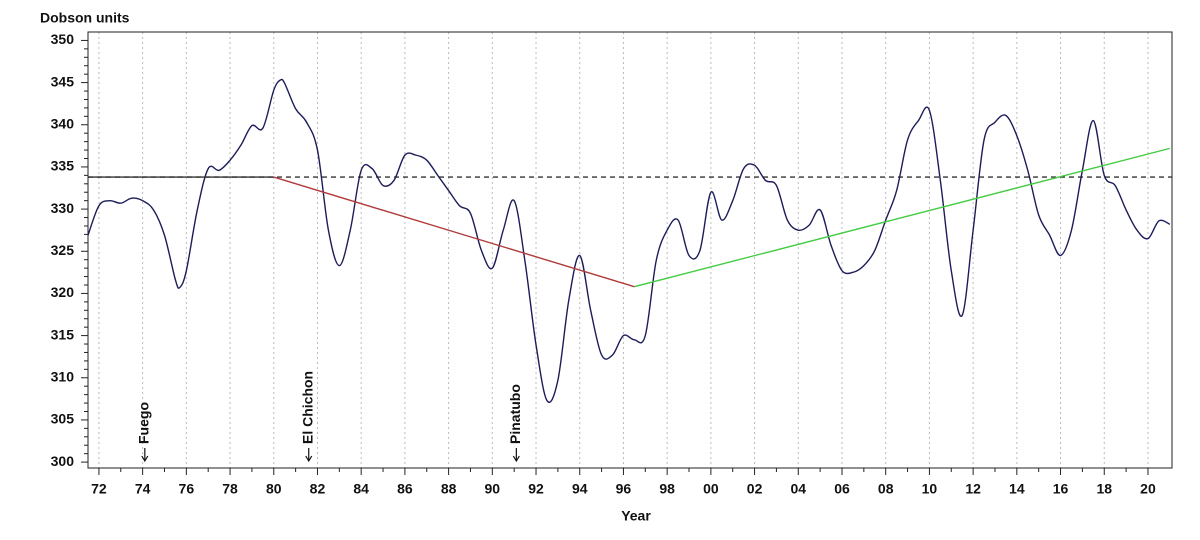 The width and height of the screenshot is (1200, 540). Describe the element at coordinates (143, 489) in the screenshot. I see `x-tick-label: 74` at that location.